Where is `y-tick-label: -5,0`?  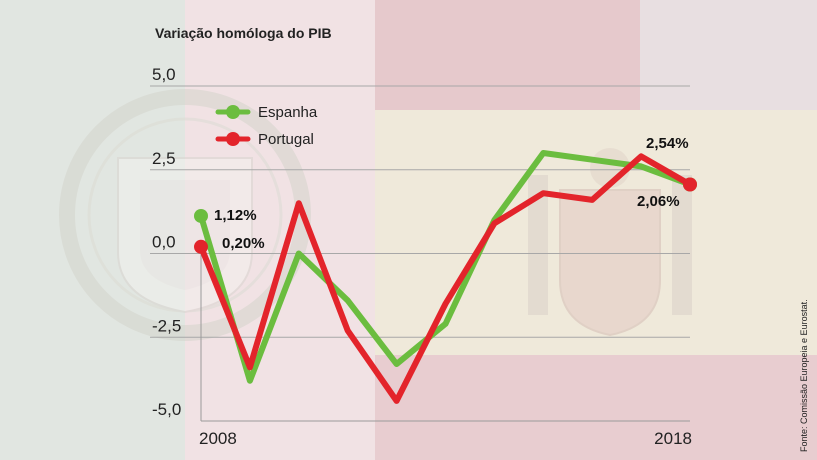 y-tick-label: -5,0 is located at coordinates (166, 409).